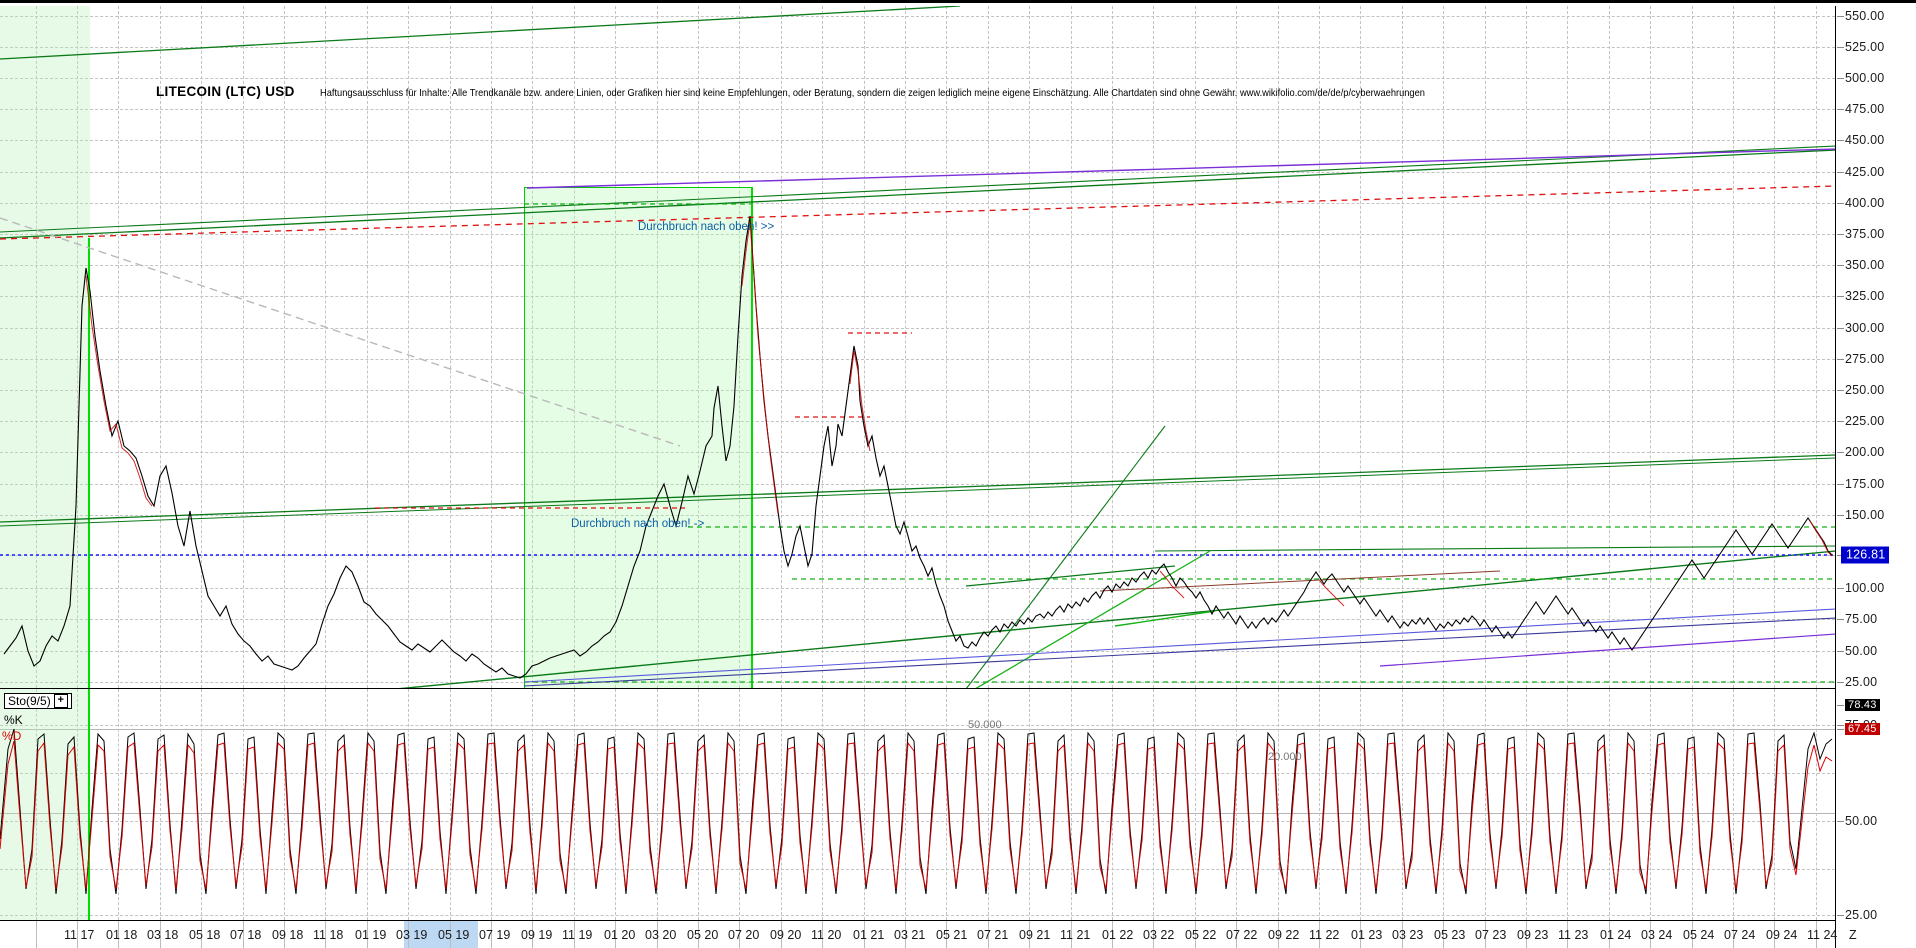 The image size is (1916, 948). What do you see at coordinates (122, 935) in the screenshot?
I see `time-axis-label: 01 18` at bounding box center [122, 935].